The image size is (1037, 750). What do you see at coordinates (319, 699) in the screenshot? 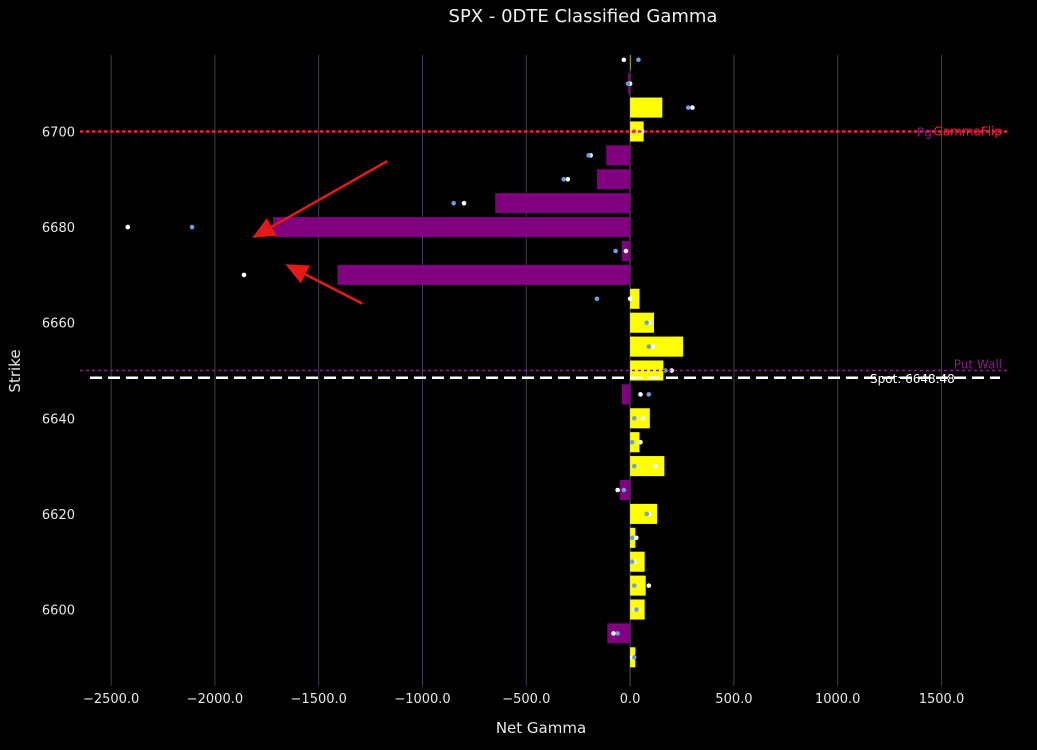
I see `x-tick-label: −1500.0` at bounding box center [319, 699].